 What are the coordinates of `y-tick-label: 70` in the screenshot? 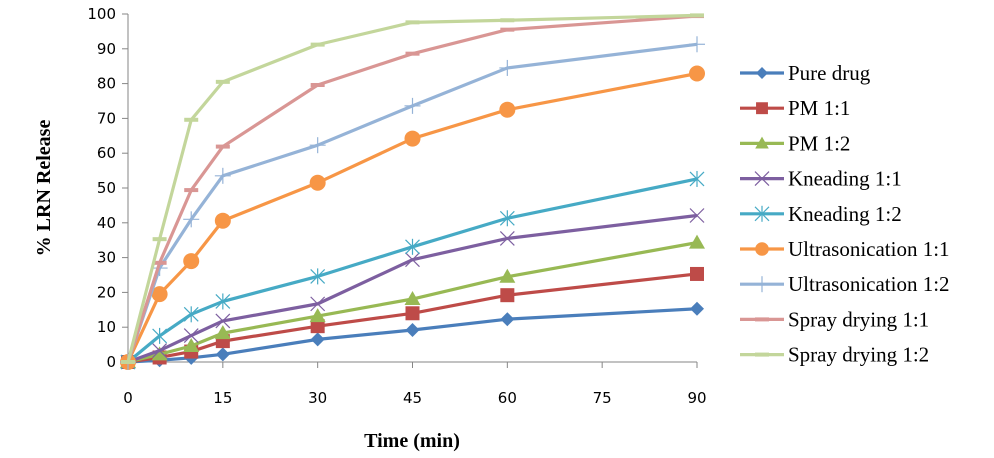 It's located at (106, 118).